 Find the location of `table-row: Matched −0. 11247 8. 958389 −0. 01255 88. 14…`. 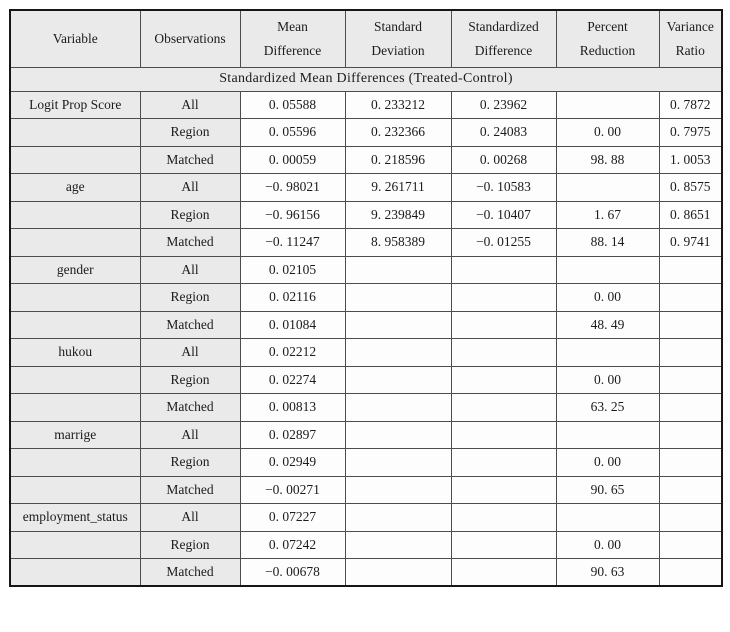

table-row: Matched −0. 11247 8. 958389 −0. 01255 88. 14… is located at coordinates (366, 242).